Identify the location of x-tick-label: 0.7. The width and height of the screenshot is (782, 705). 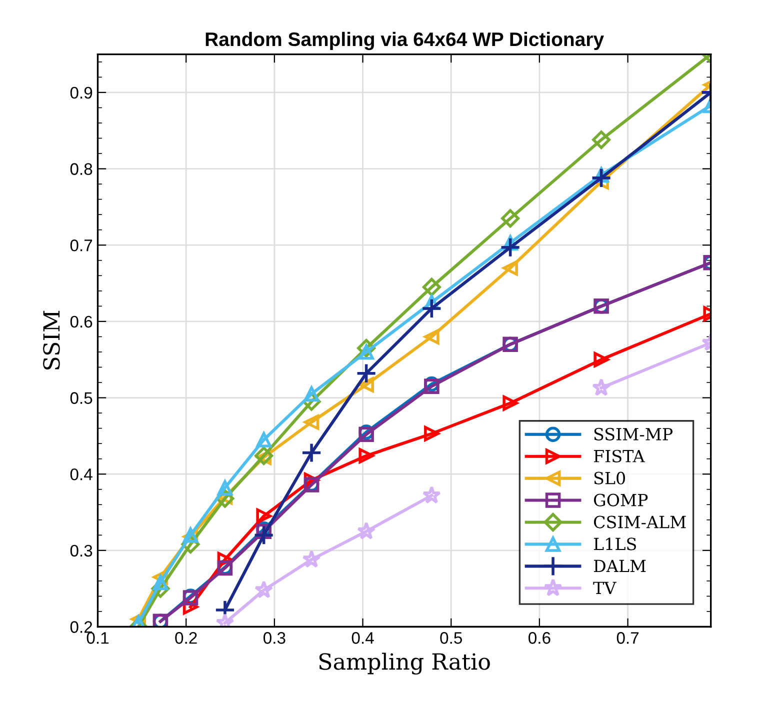
(627, 638).